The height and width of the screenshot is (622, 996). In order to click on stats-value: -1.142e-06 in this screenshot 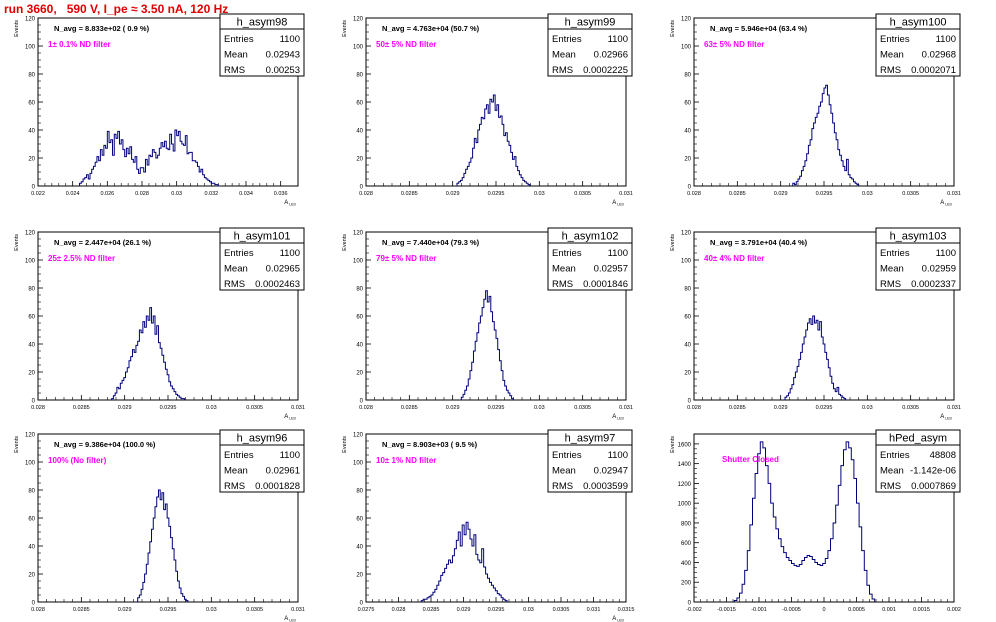, I will do `click(933, 471)`.